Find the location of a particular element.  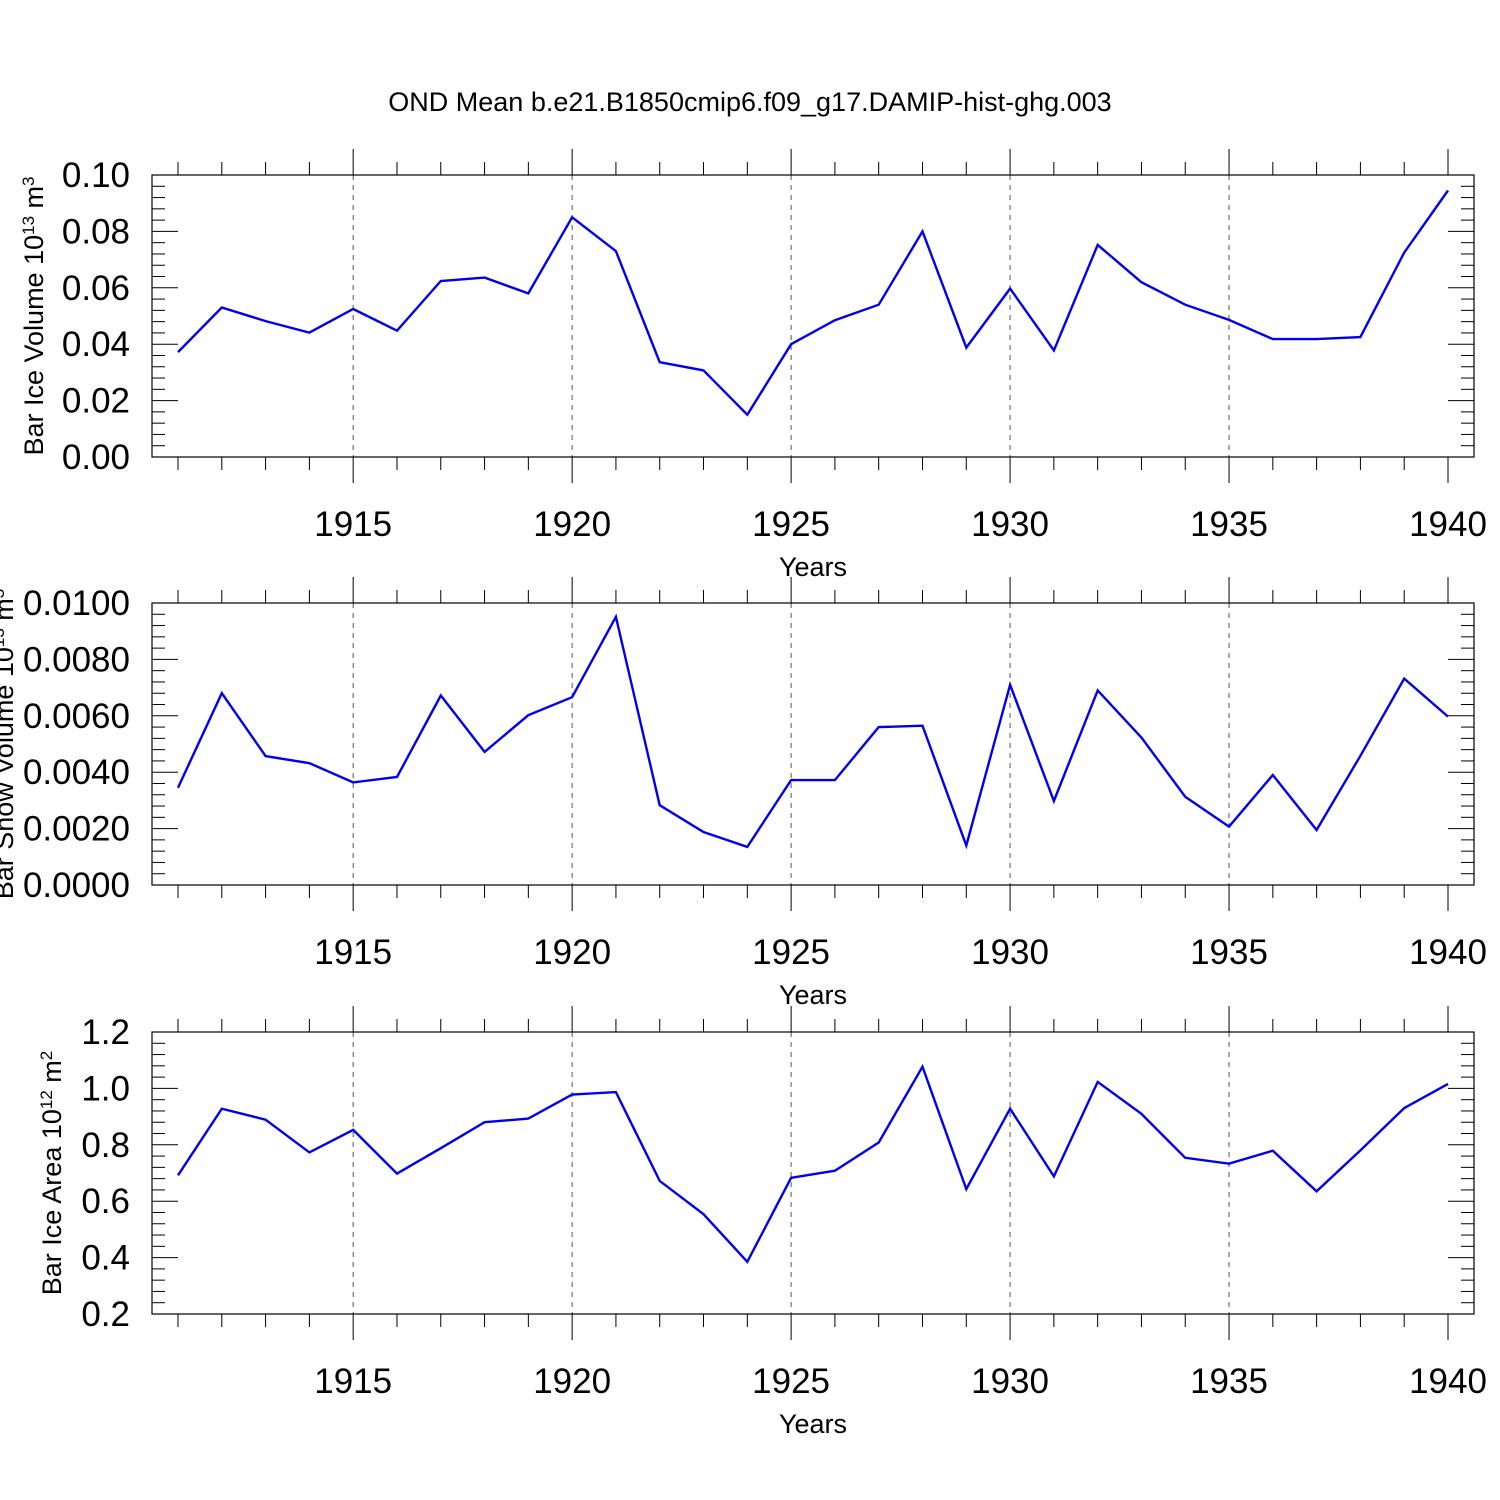

y-tick-label: 0.0020 is located at coordinates (76, 829).